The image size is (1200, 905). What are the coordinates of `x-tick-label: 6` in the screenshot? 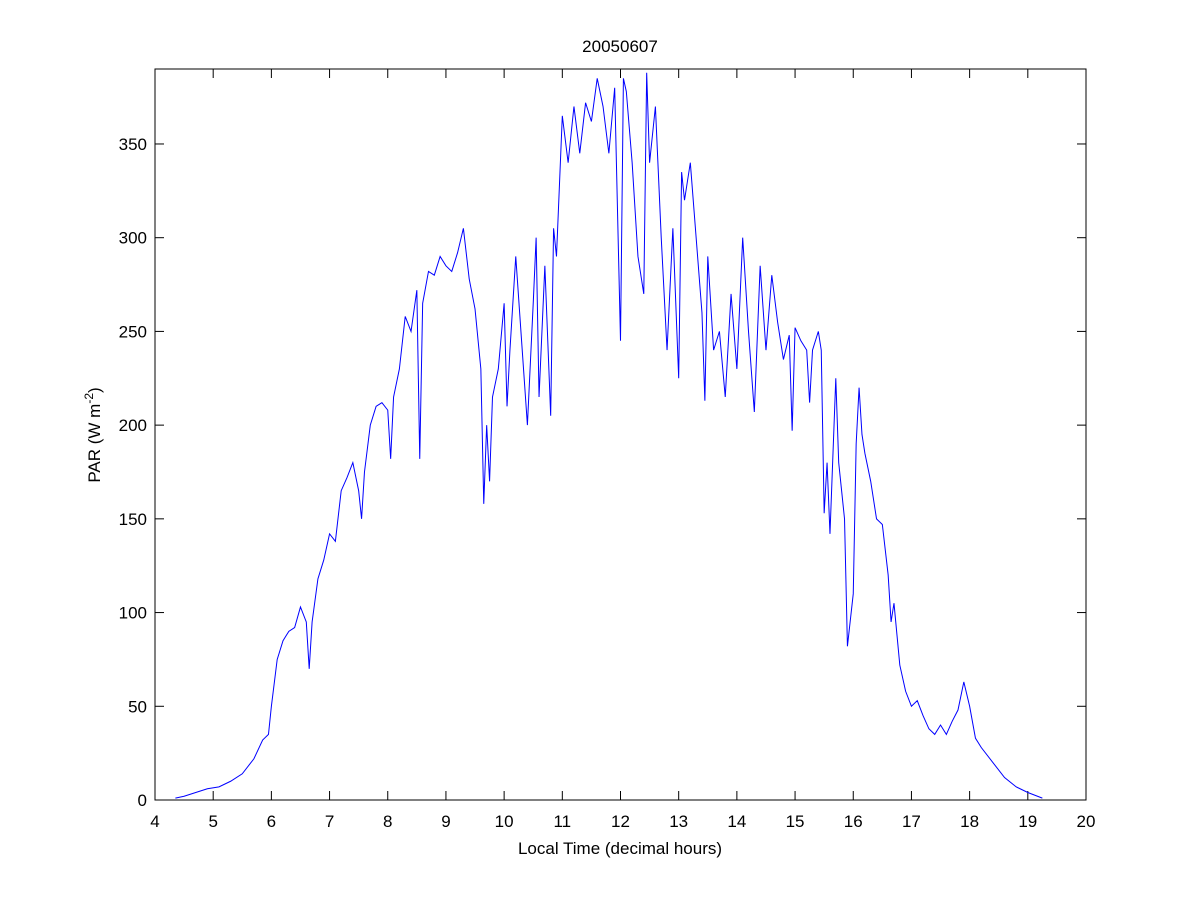 It's located at (271, 821).